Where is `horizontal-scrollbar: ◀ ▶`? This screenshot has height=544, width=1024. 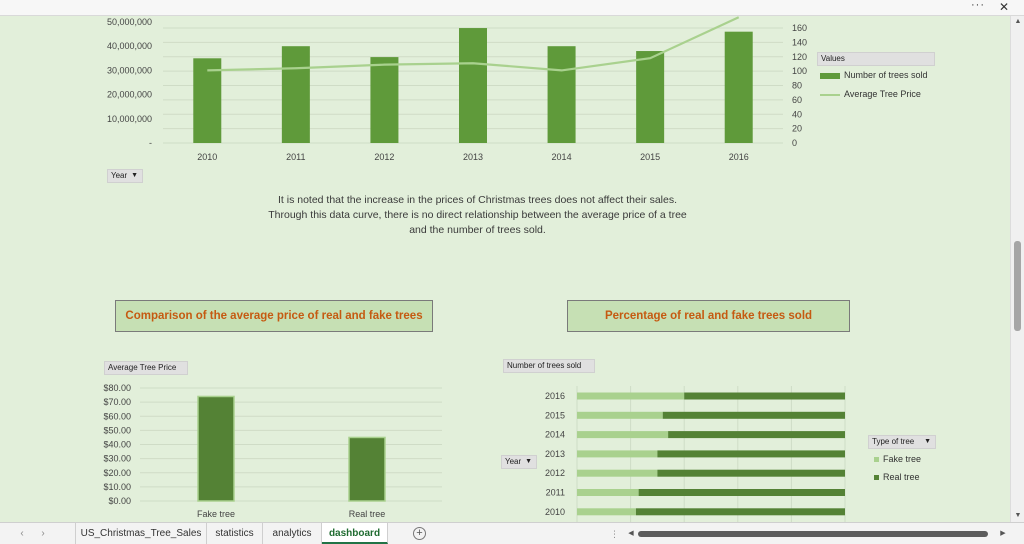 horizontal-scrollbar: ◀ ▶ is located at coordinates (818, 534).